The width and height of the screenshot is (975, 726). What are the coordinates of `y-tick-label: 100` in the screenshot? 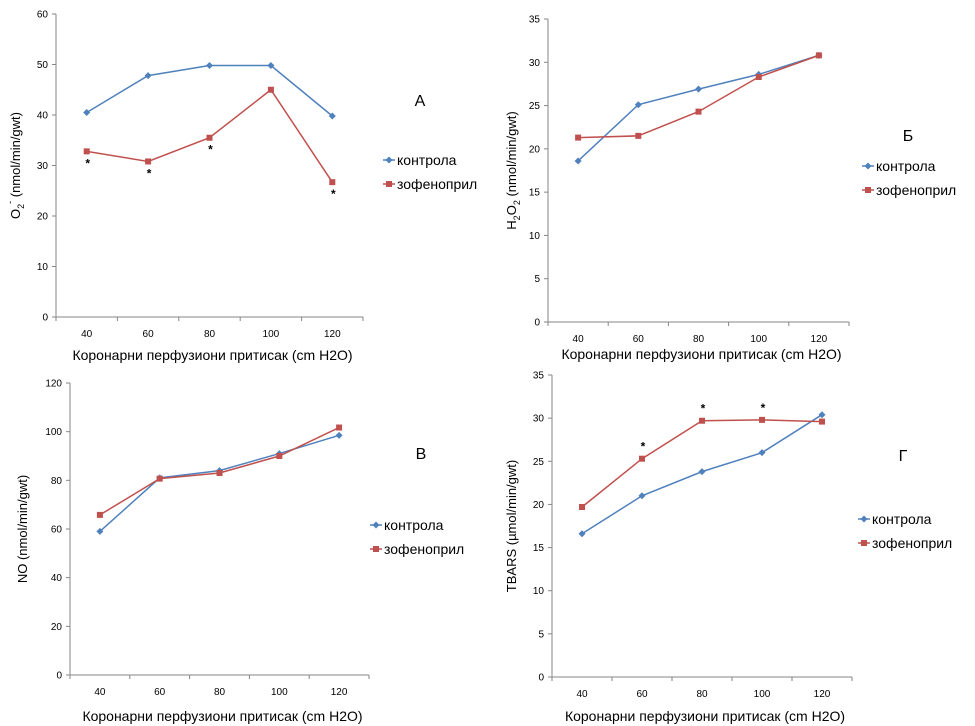 It's located at (53, 432).